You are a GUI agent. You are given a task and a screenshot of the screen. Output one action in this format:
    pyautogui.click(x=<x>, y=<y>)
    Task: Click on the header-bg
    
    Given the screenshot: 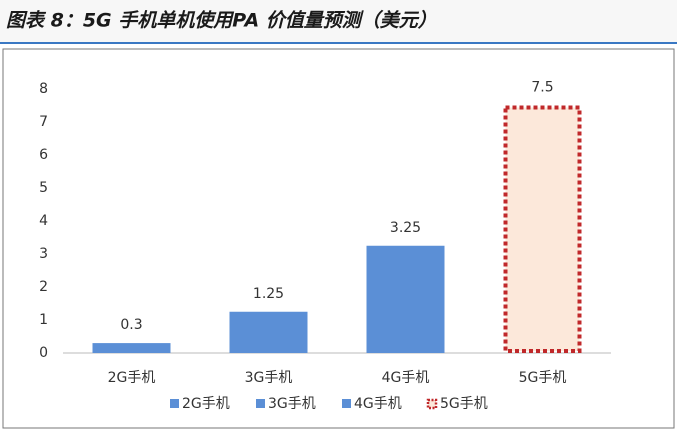 What is the action you would take?
    pyautogui.click(x=338, y=21)
    